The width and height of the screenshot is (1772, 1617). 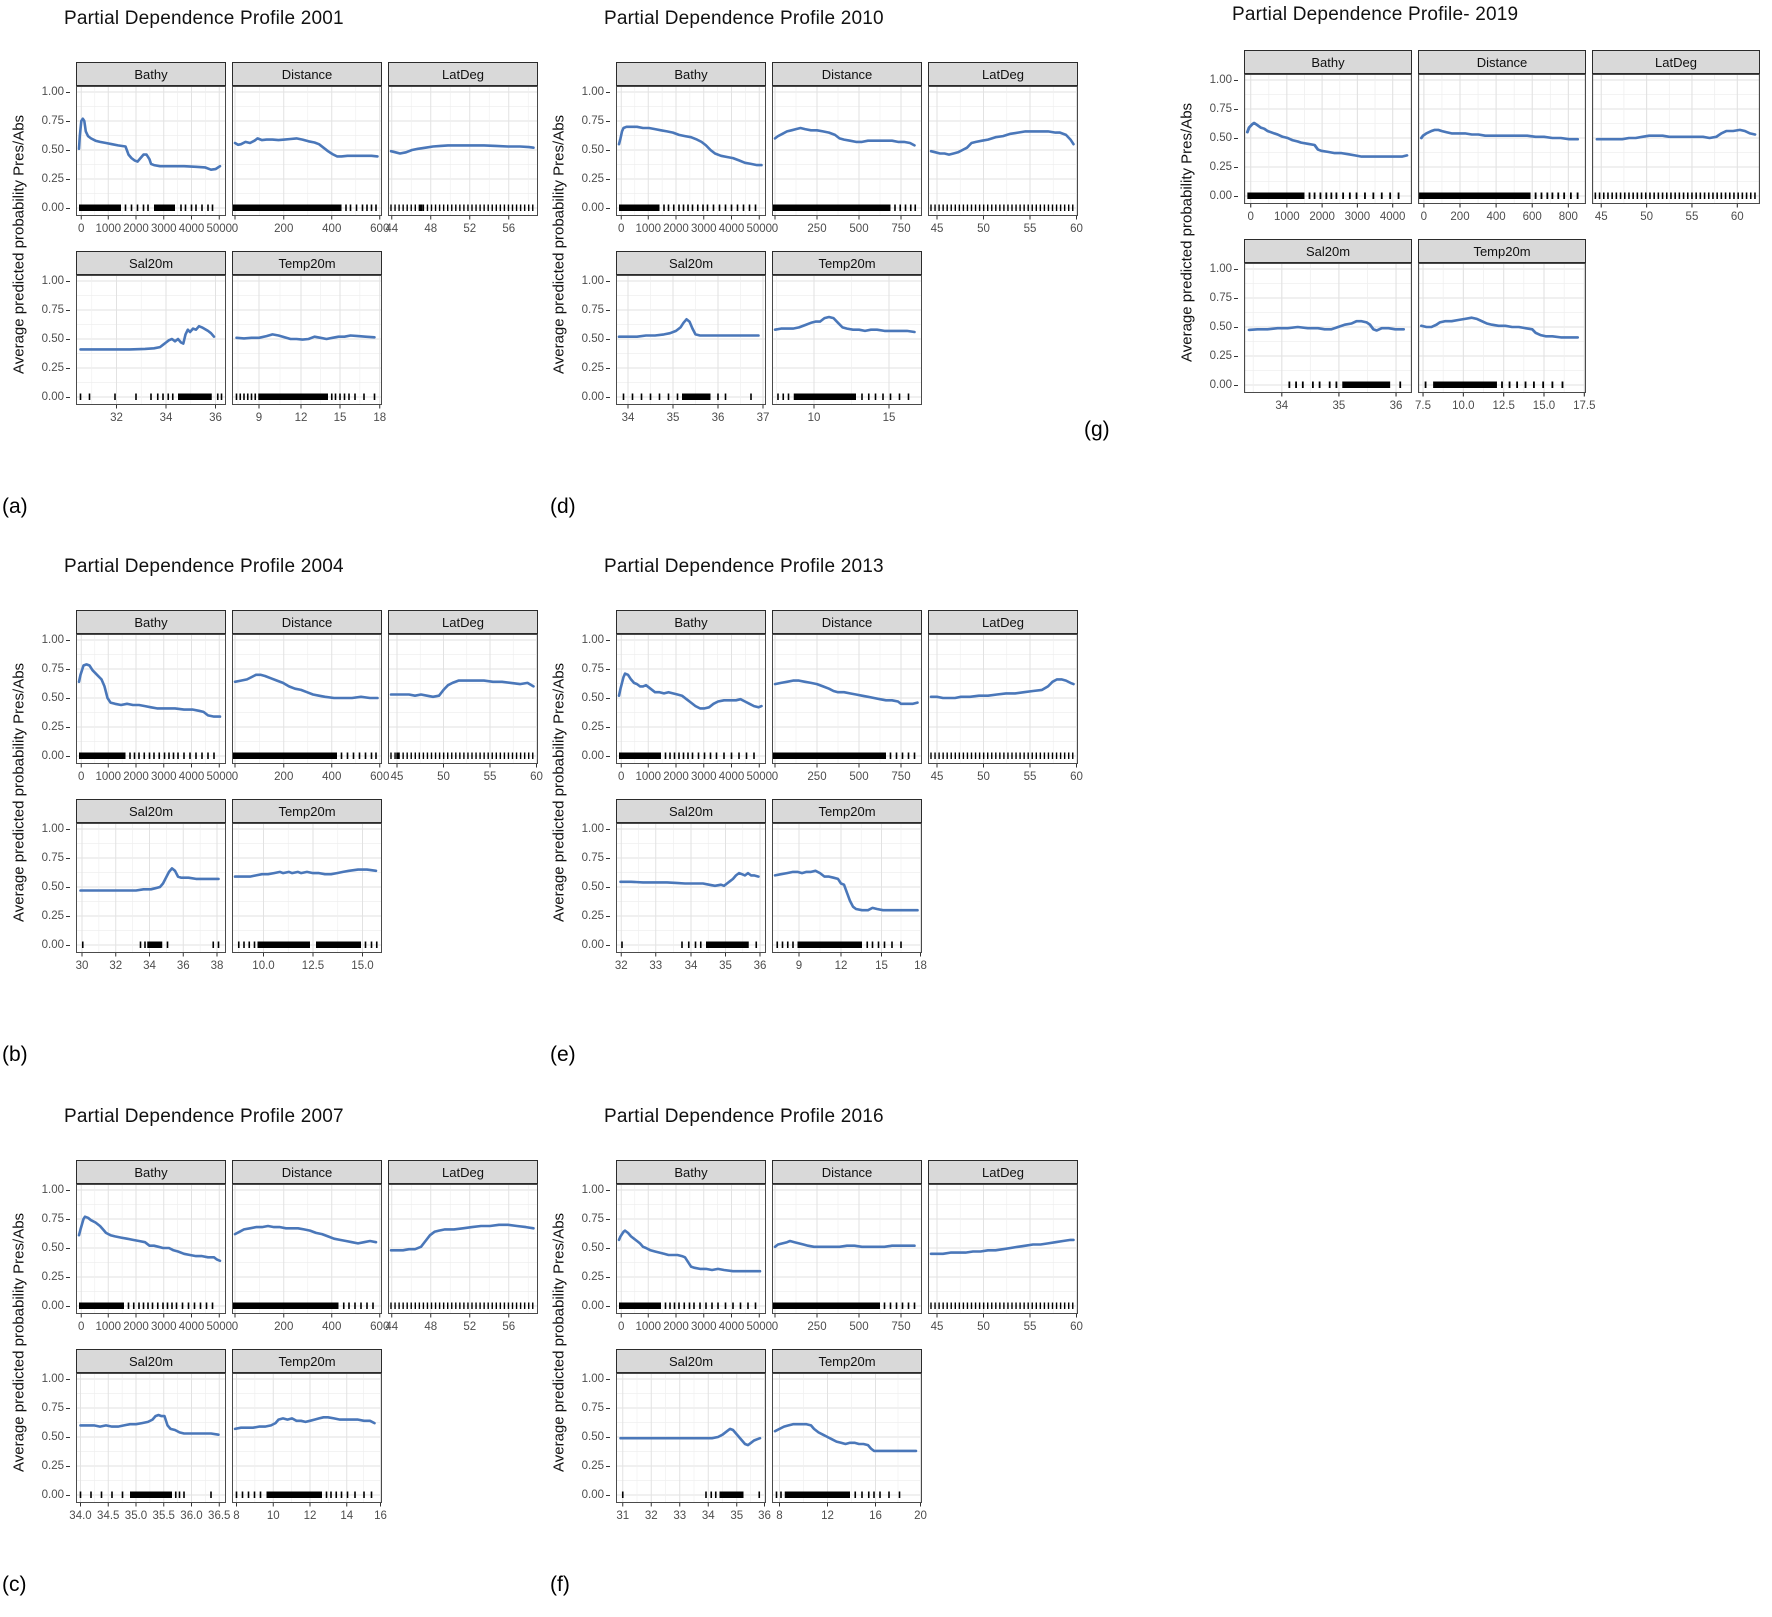 I want to click on x-axis-tick-label: 30, so click(x=82, y=966).